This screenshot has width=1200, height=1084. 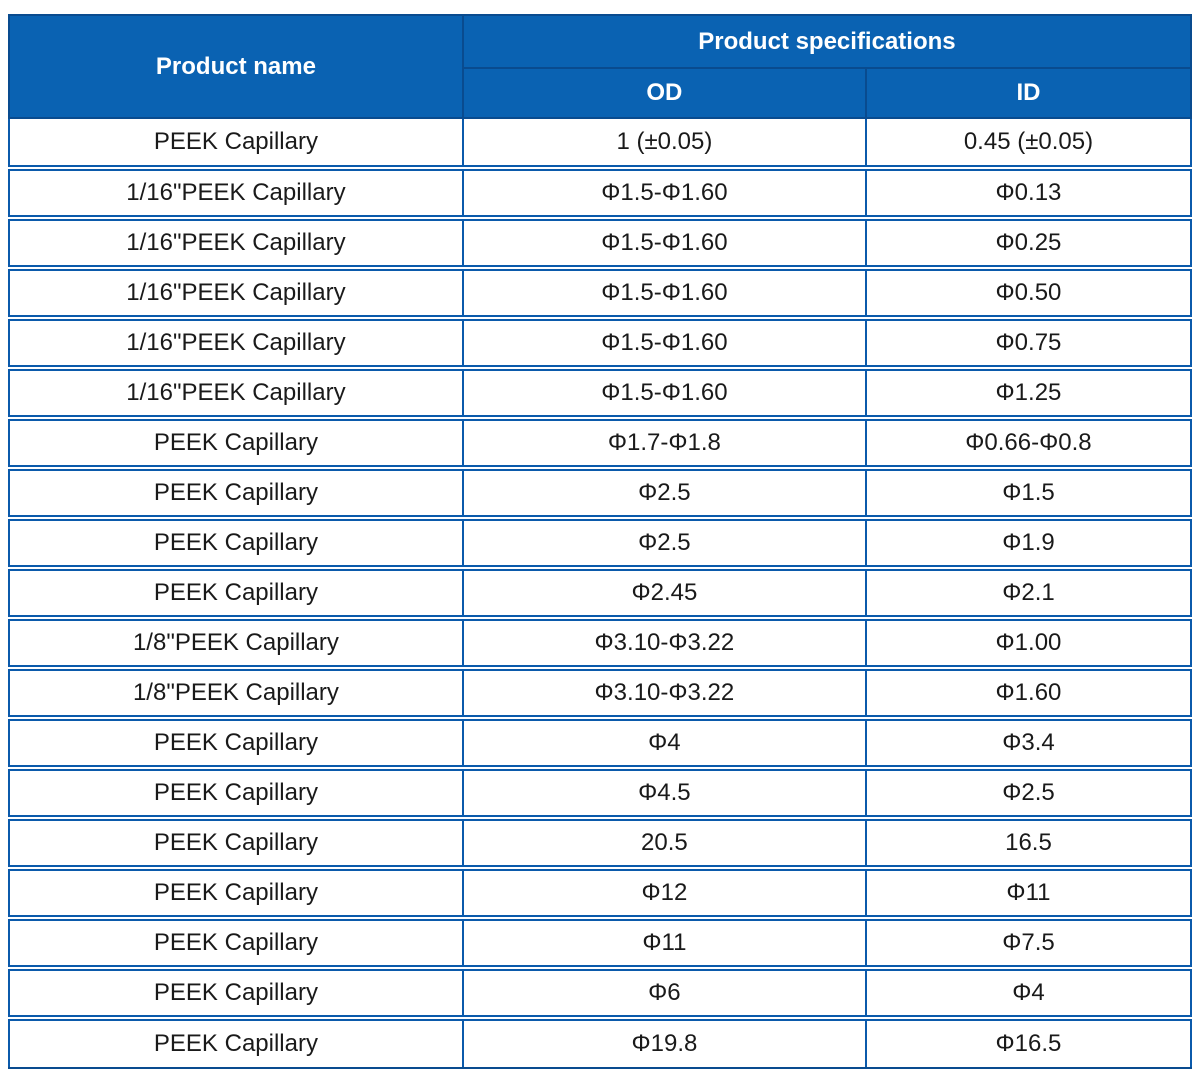 I want to click on table-row: 1/16"PEEK Capillary Φ1.5-Φ1.60 Φ0.13, so click(x=600, y=192).